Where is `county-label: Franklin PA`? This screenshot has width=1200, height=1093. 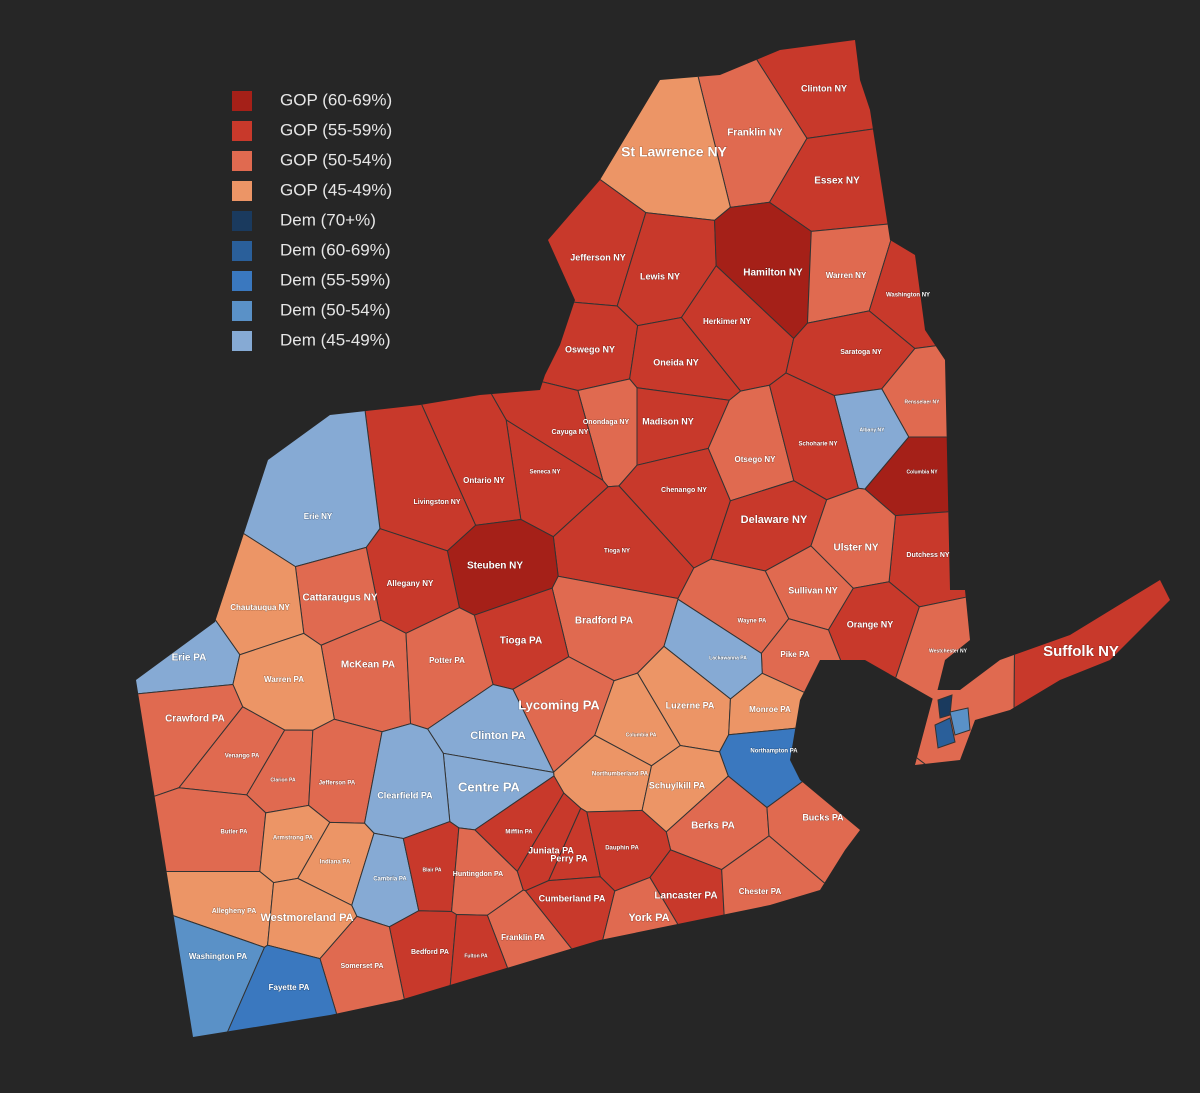
county-label: Franklin PA is located at coordinates (523, 937).